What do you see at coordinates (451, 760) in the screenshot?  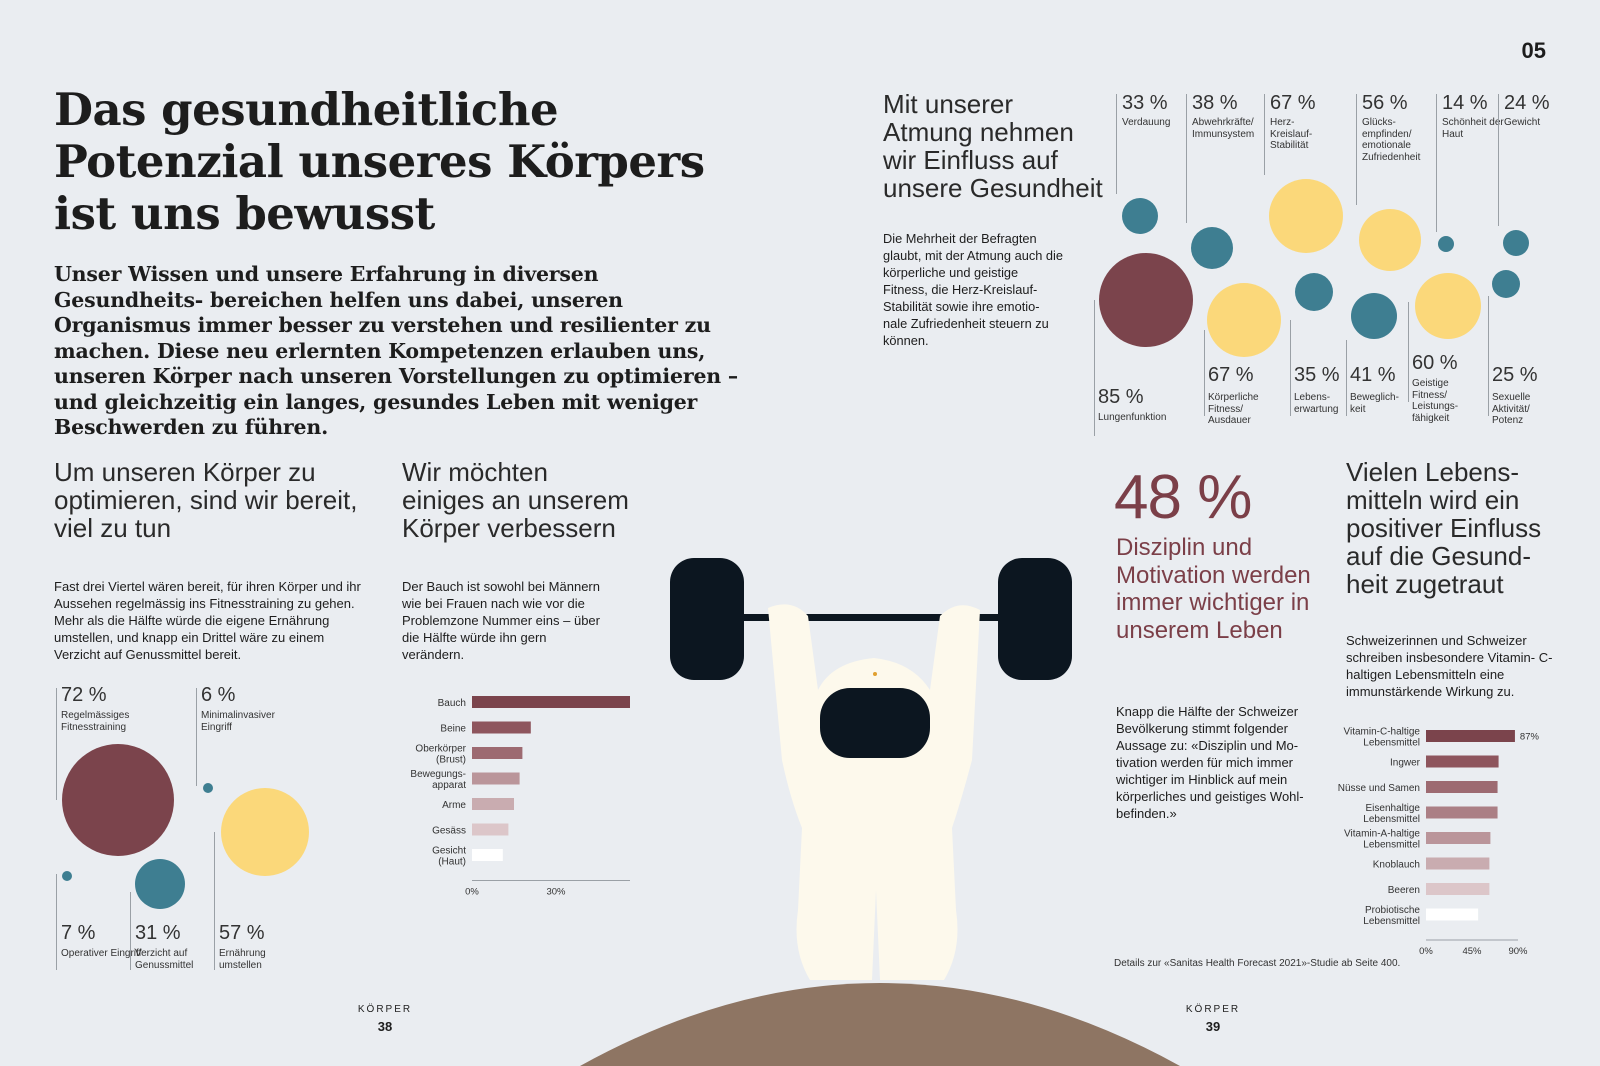 I see `bar-category-label: (Brust)` at bounding box center [451, 760].